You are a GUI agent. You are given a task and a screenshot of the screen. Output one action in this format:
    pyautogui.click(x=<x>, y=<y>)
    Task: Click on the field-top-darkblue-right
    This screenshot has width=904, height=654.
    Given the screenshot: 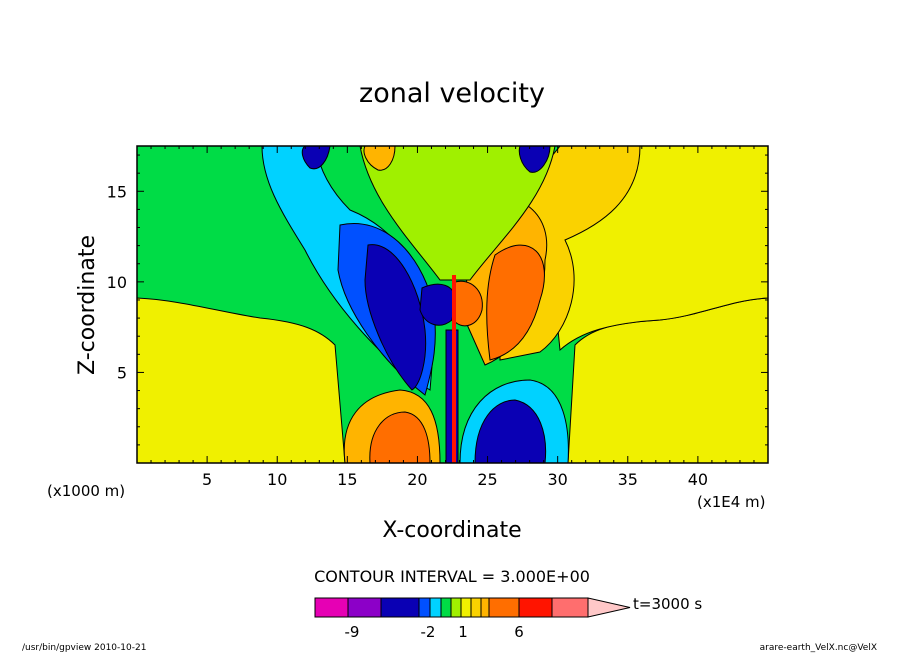 What is the action you would take?
    pyautogui.click(x=534, y=159)
    